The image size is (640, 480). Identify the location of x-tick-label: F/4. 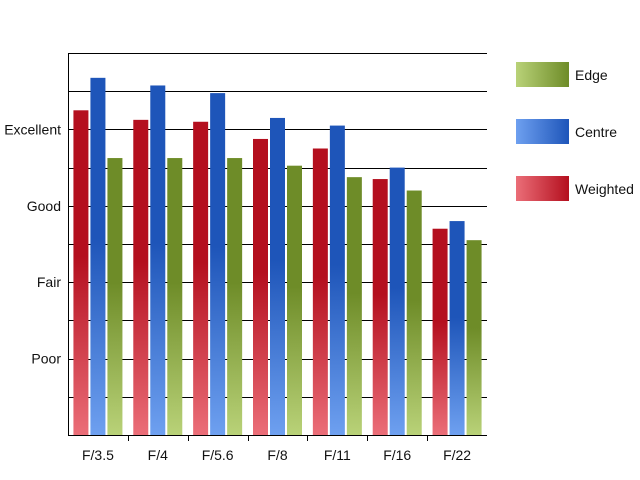
(158, 455).